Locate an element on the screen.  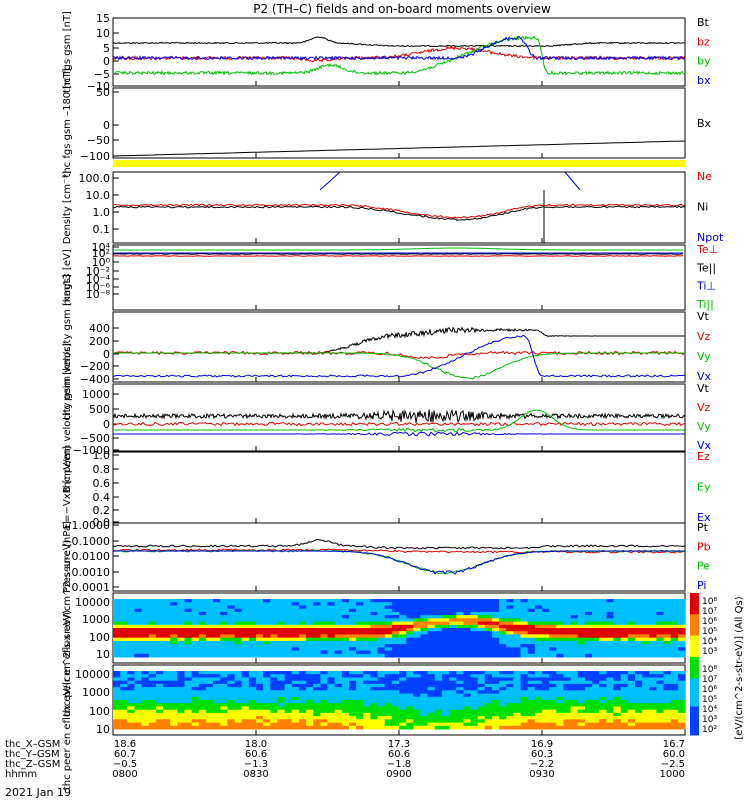
y-tick-label: 10 is located at coordinates (103, 33).